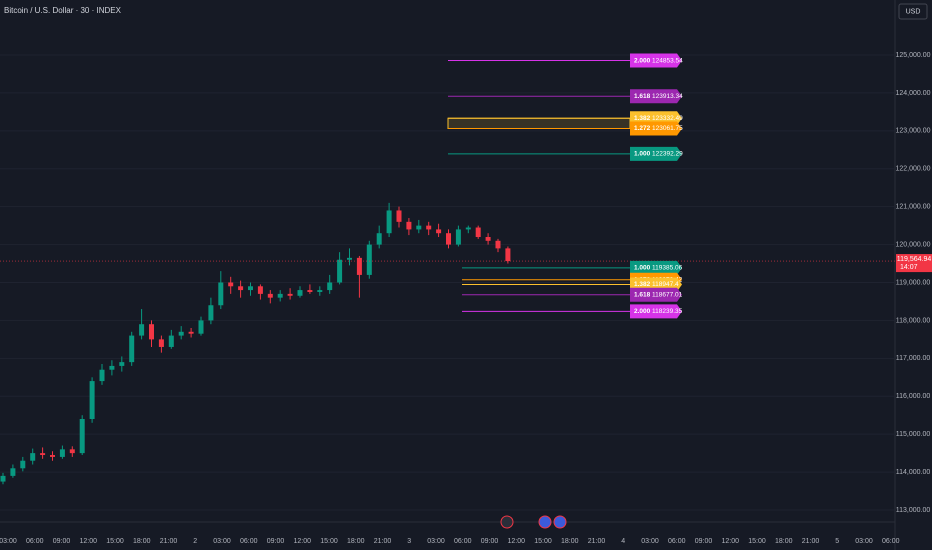 This screenshot has height=550, width=932. What do you see at coordinates (533, 522) in the screenshot?
I see `event-icons` at bounding box center [533, 522].